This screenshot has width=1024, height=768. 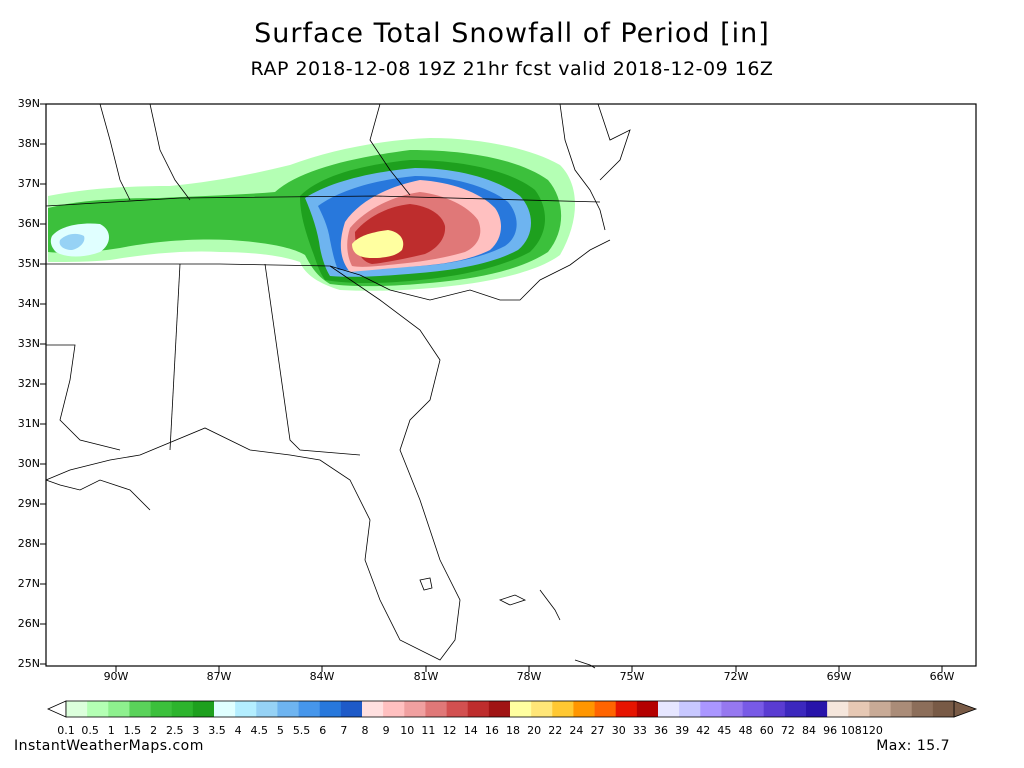 What do you see at coordinates (28, 263) in the screenshot?
I see `lat-label: 35N` at bounding box center [28, 263].